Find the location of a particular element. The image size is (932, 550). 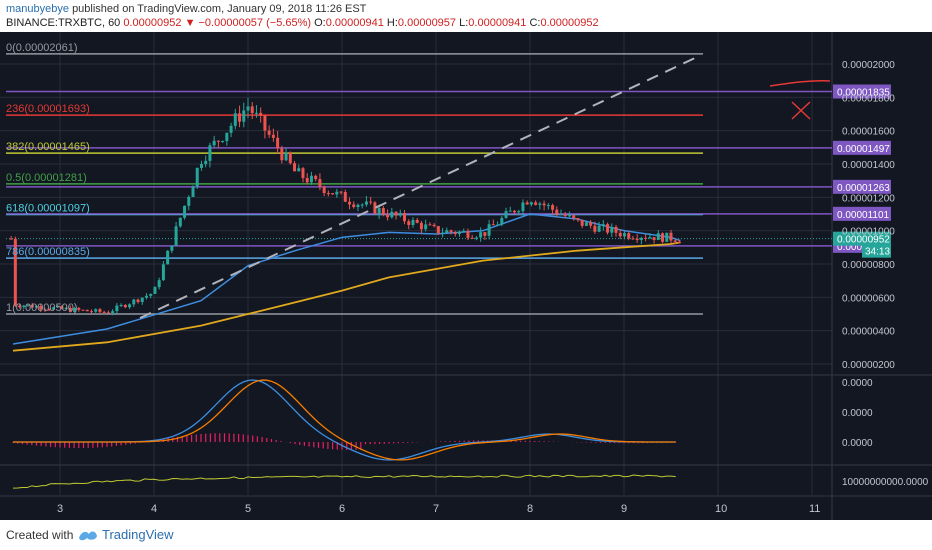

x-tick-label: 8 is located at coordinates (530, 509).